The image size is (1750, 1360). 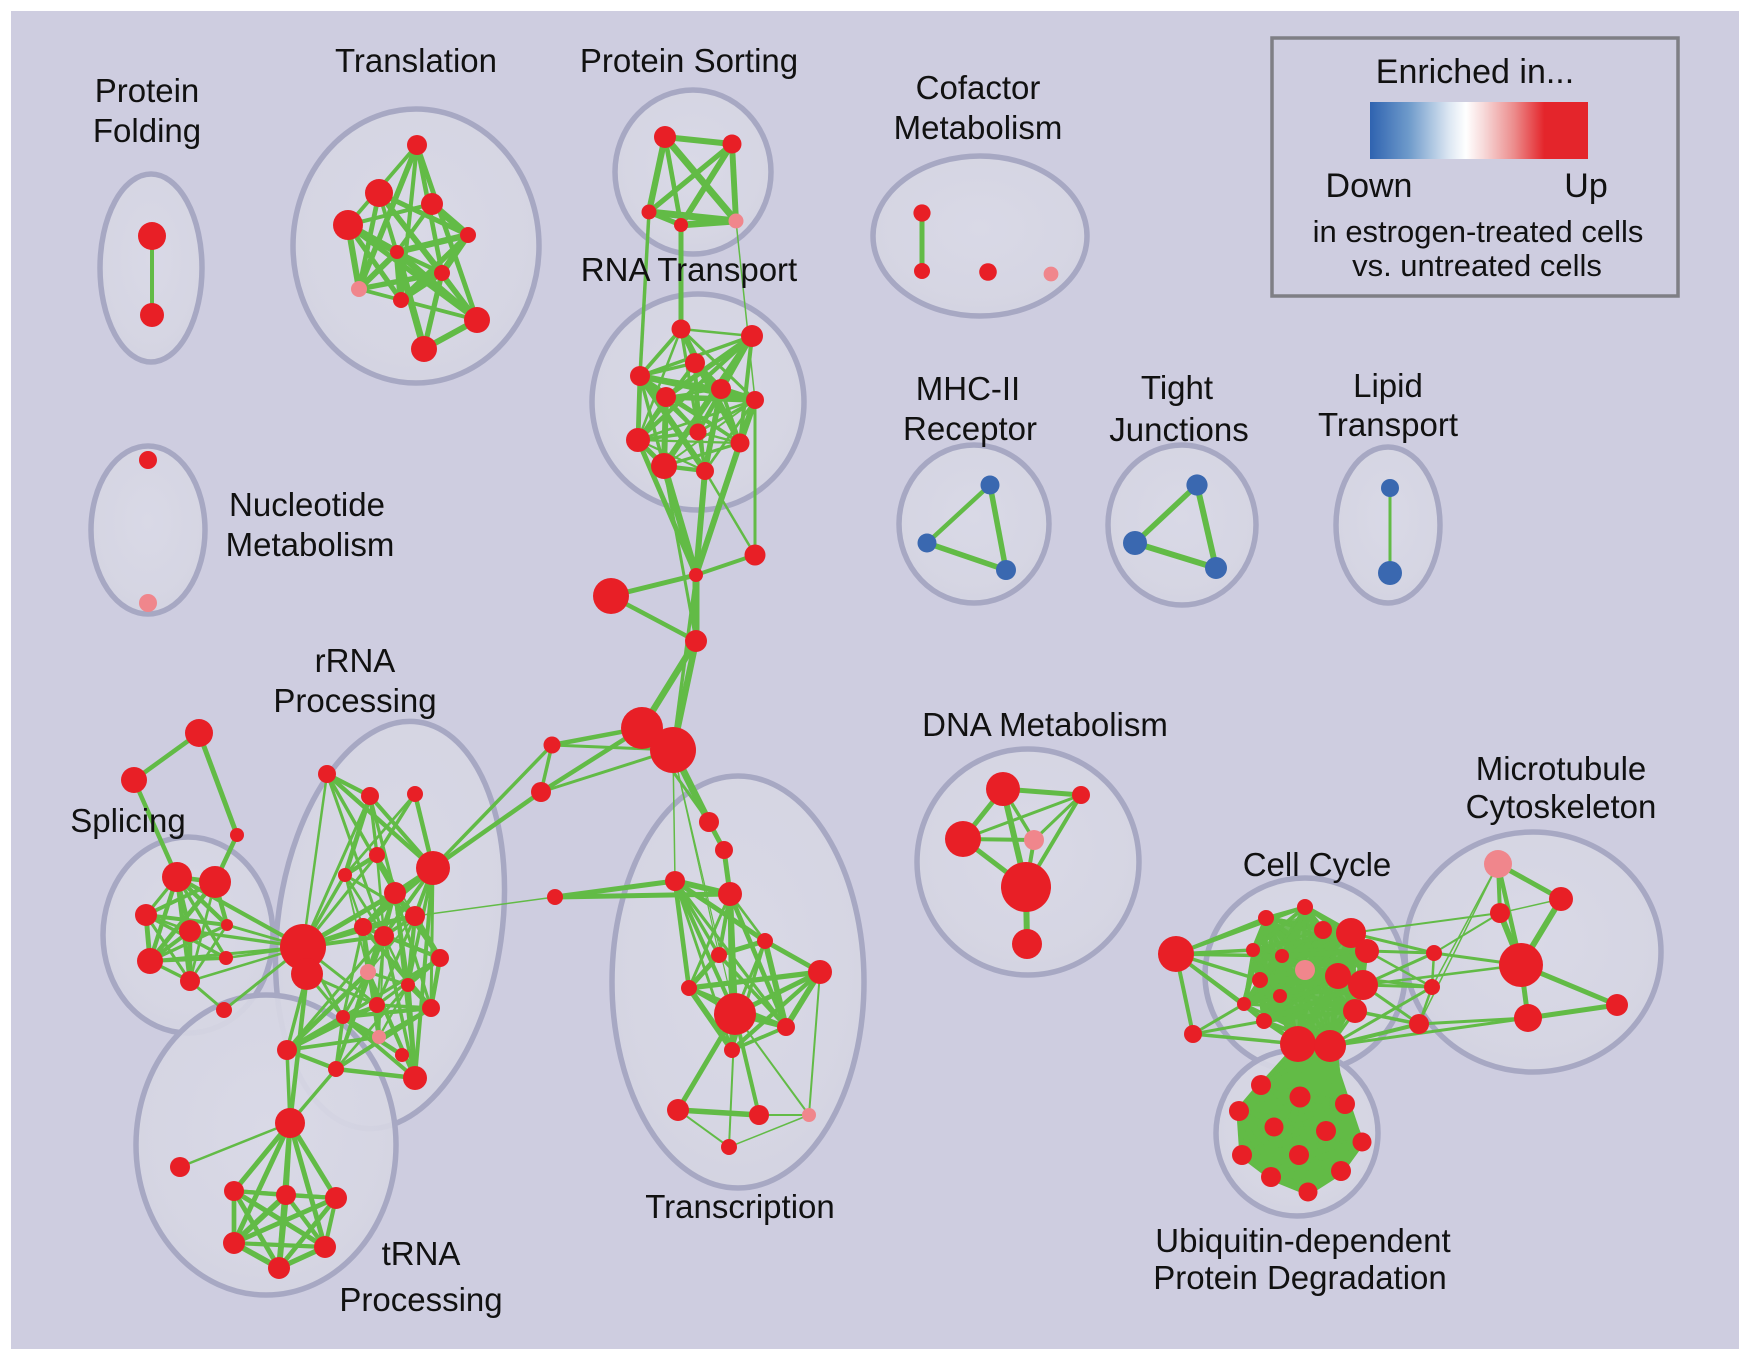 I want to click on svg-text: DNA Metabolism, so click(x=1045, y=724).